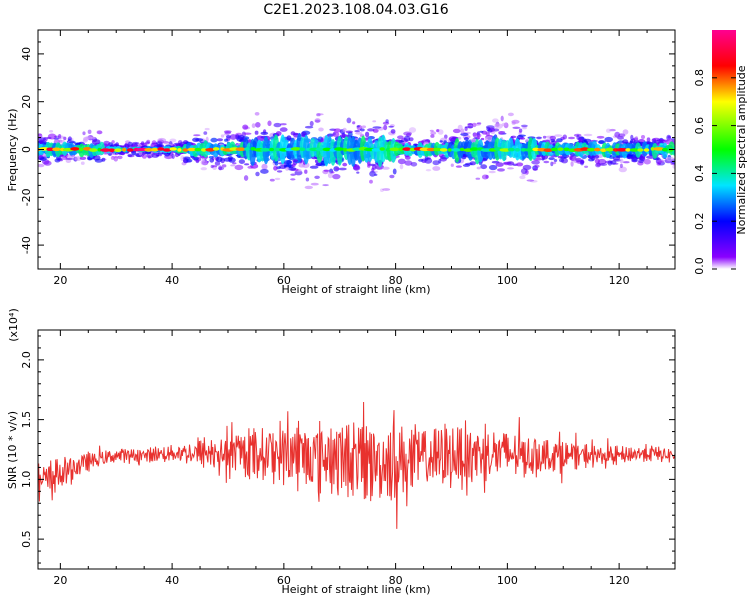  I want to click on y-tick-label: 0, so click(26, 149).